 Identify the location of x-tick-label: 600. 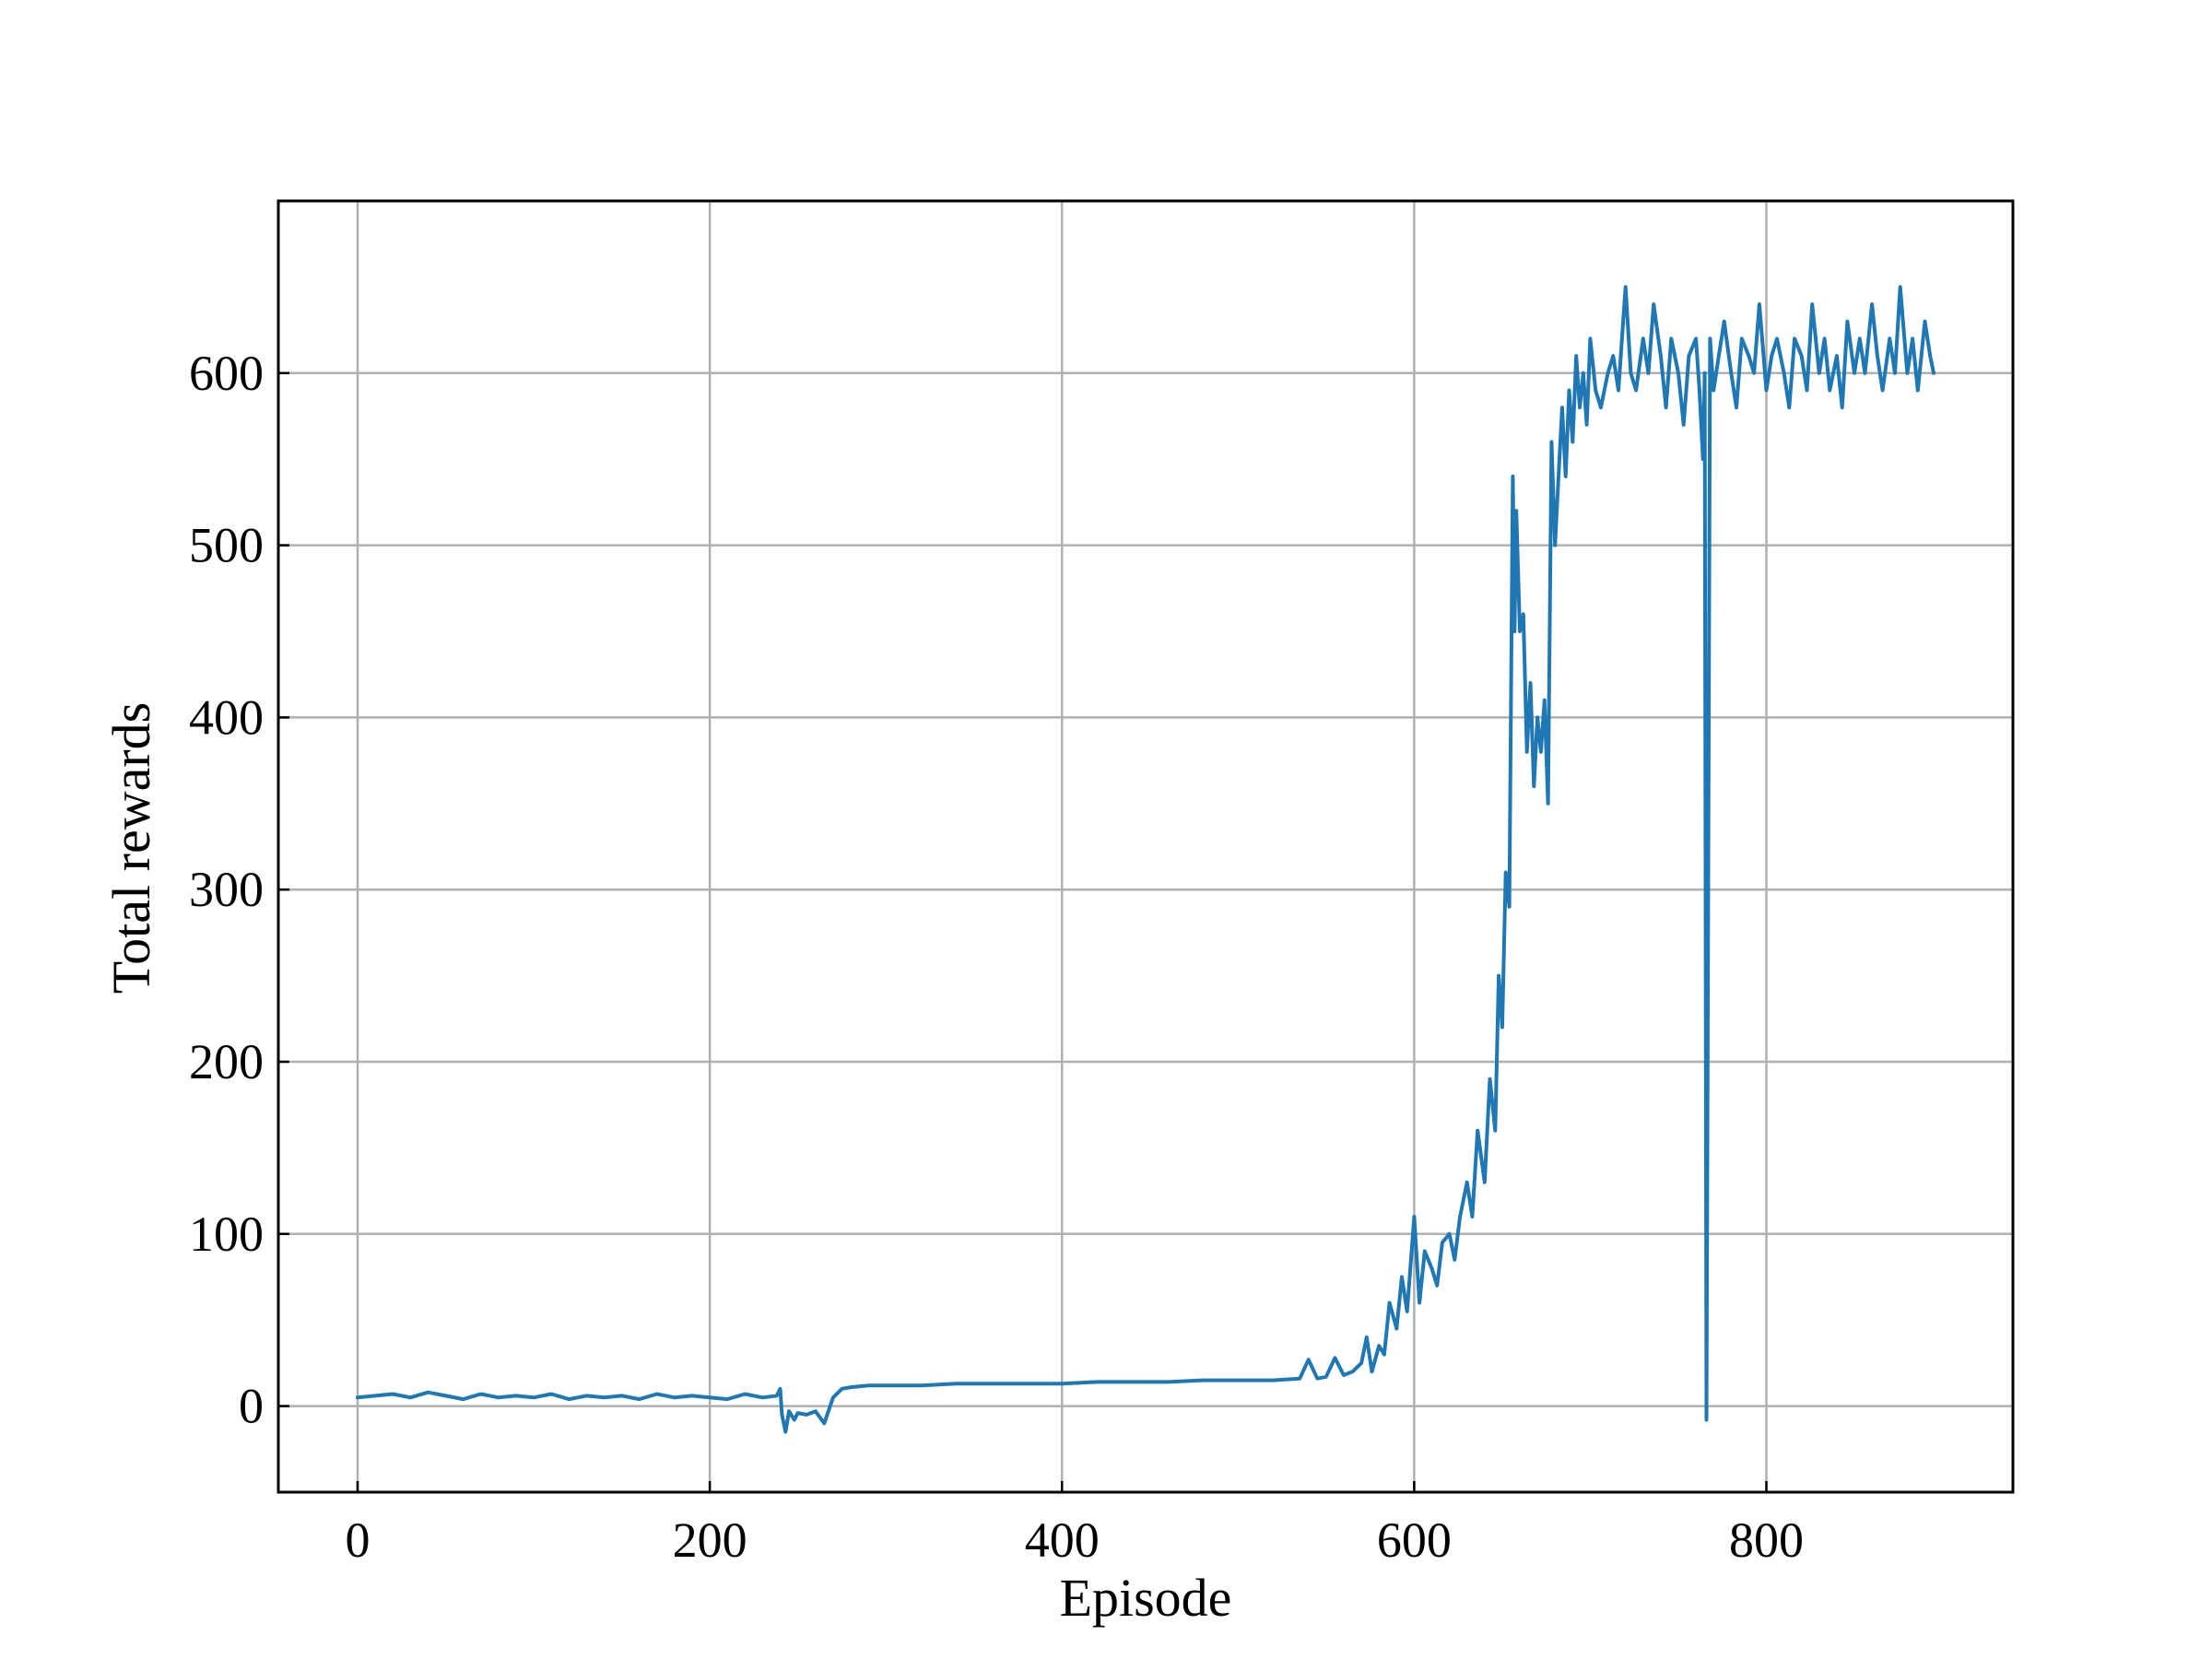
(1414, 1540).